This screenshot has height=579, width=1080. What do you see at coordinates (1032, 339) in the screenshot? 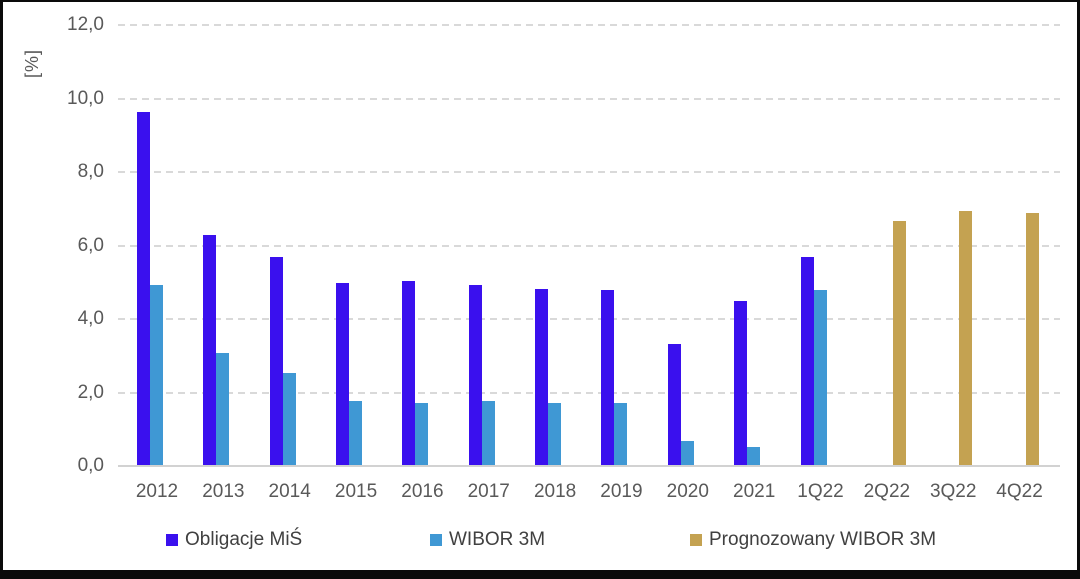
I see `bar-prognozowany-wibor-3m-4q22` at bounding box center [1032, 339].